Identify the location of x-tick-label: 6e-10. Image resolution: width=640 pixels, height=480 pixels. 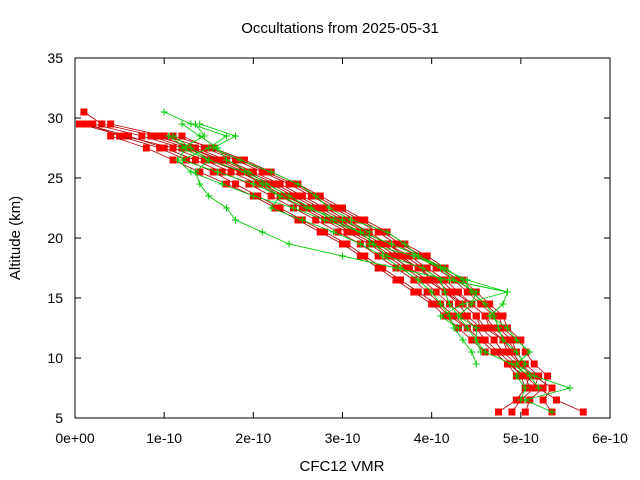
(610, 438).